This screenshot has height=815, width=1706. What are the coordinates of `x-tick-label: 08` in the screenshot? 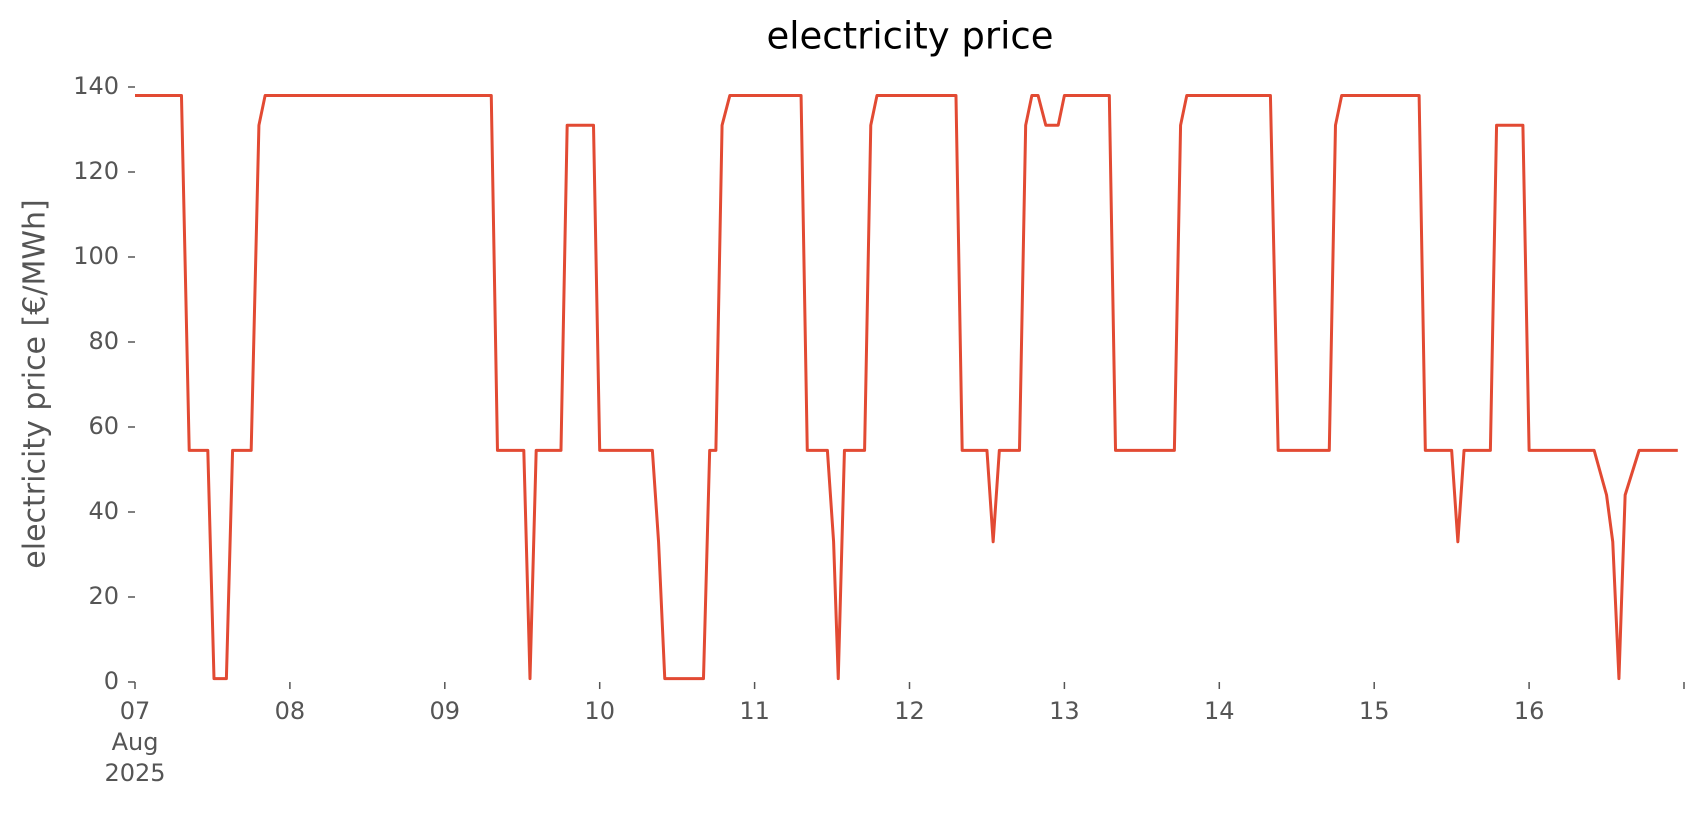 It's located at (290, 711).